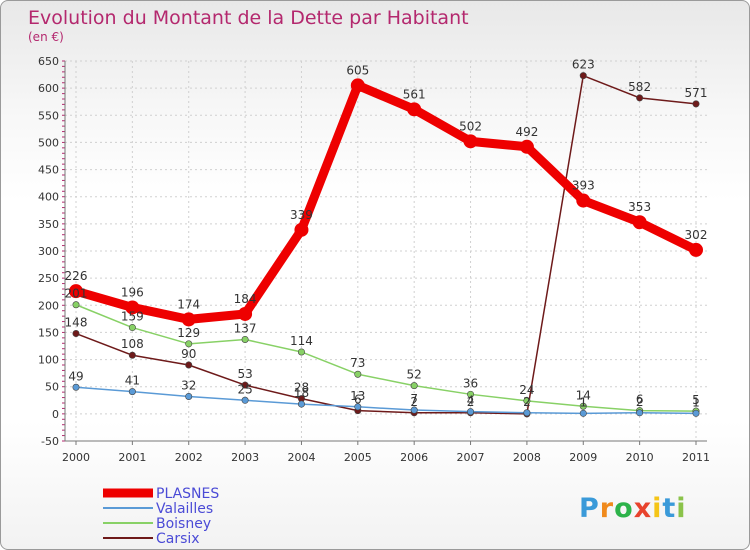  What do you see at coordinates (640, 457) in the screenshot?
I see `x-tick-label: 2010` at bounding box center [640, 457].